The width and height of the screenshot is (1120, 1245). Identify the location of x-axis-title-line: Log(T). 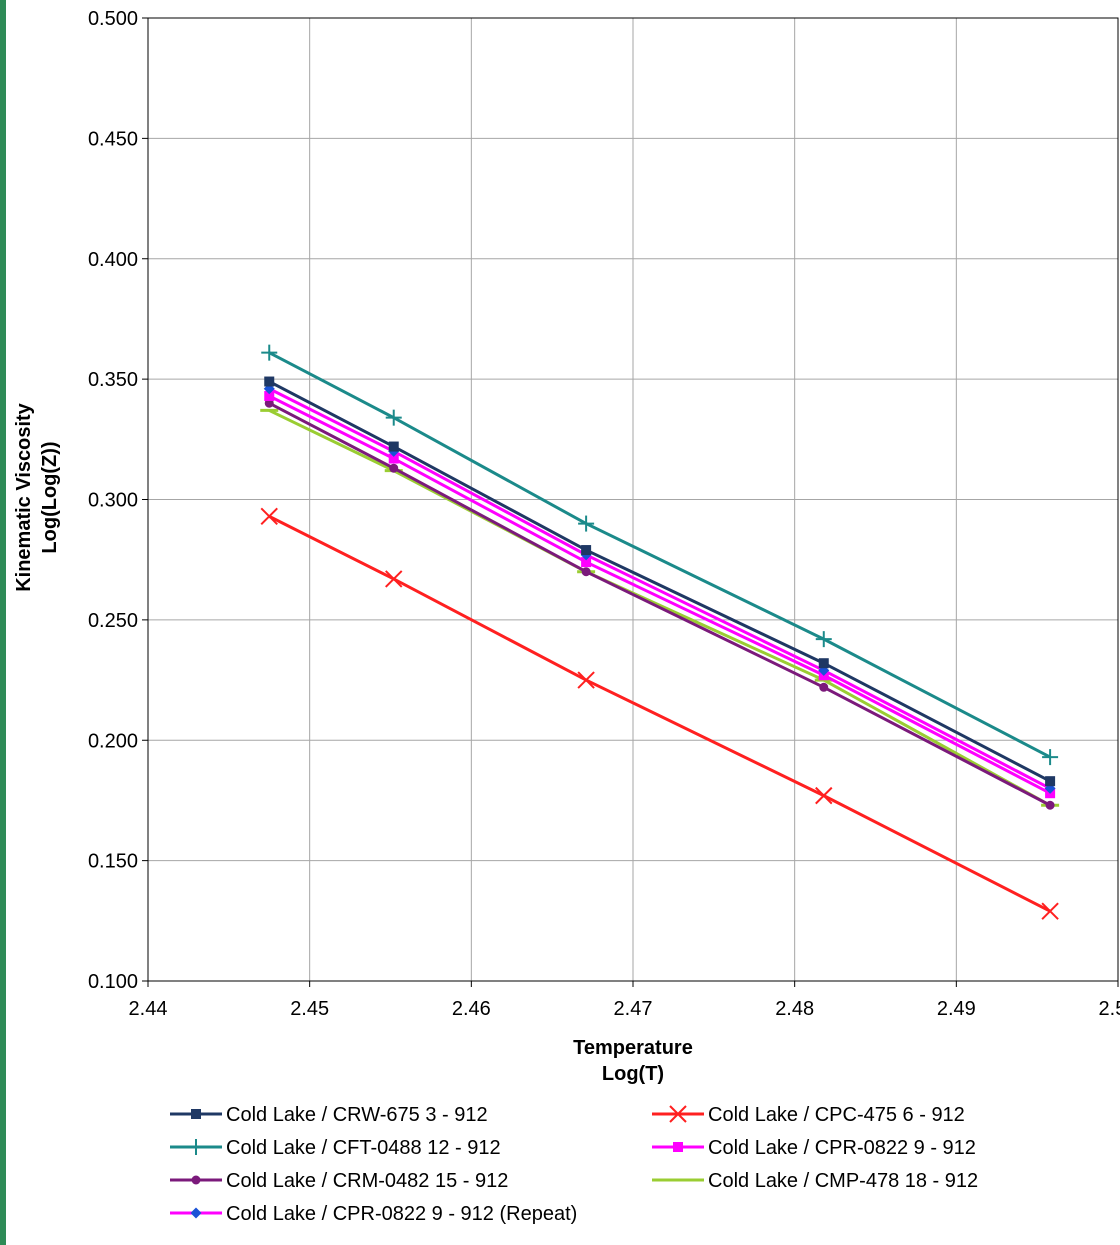
(633, 1074).